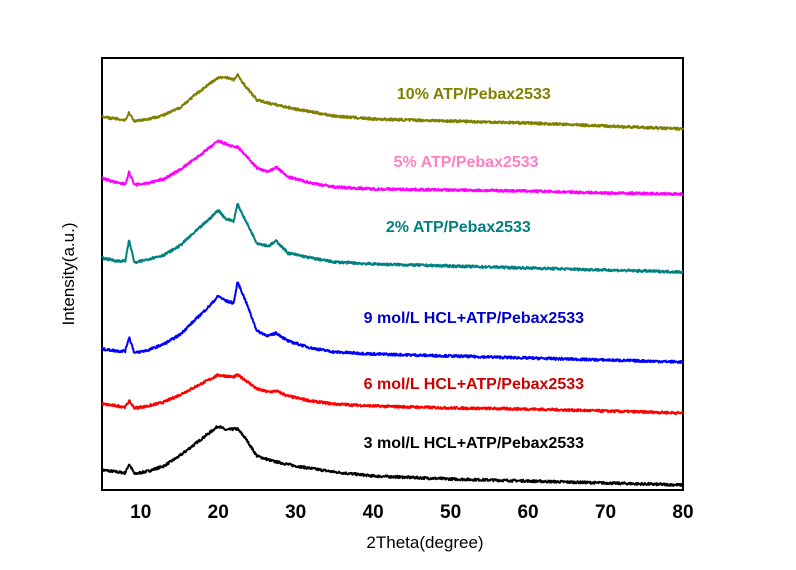 Image resolution: width=796 pixels, height=570 pixels. I want to click on x-tick-label: 60, so click(527, 512).